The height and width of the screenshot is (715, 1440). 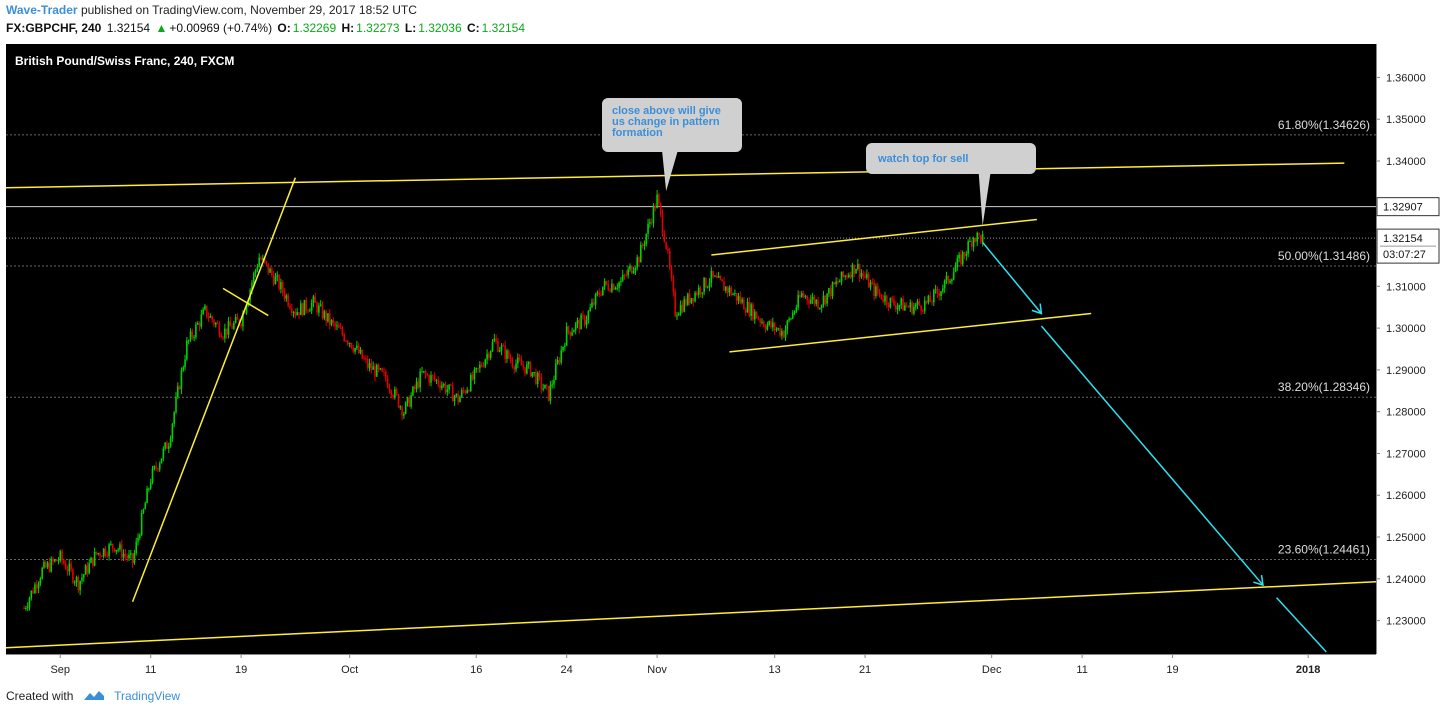 I want to click on countdown-label: 03:07:27, so click(x=1404, y=255).